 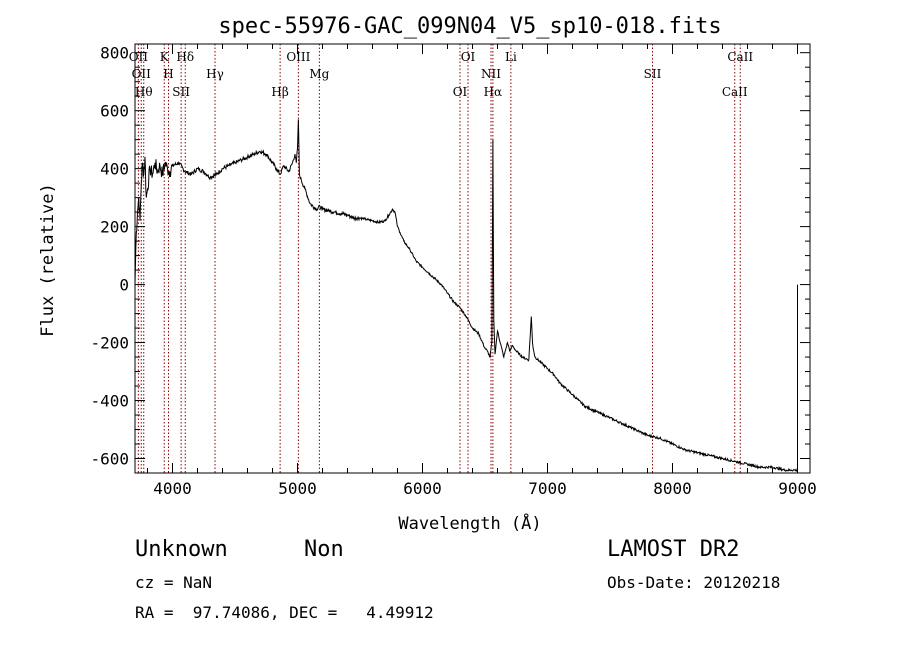 What do you see at coordinates (109, 343) in the screenshot?
I see `y-tick-label: -200` at bounding box center [109, 343].